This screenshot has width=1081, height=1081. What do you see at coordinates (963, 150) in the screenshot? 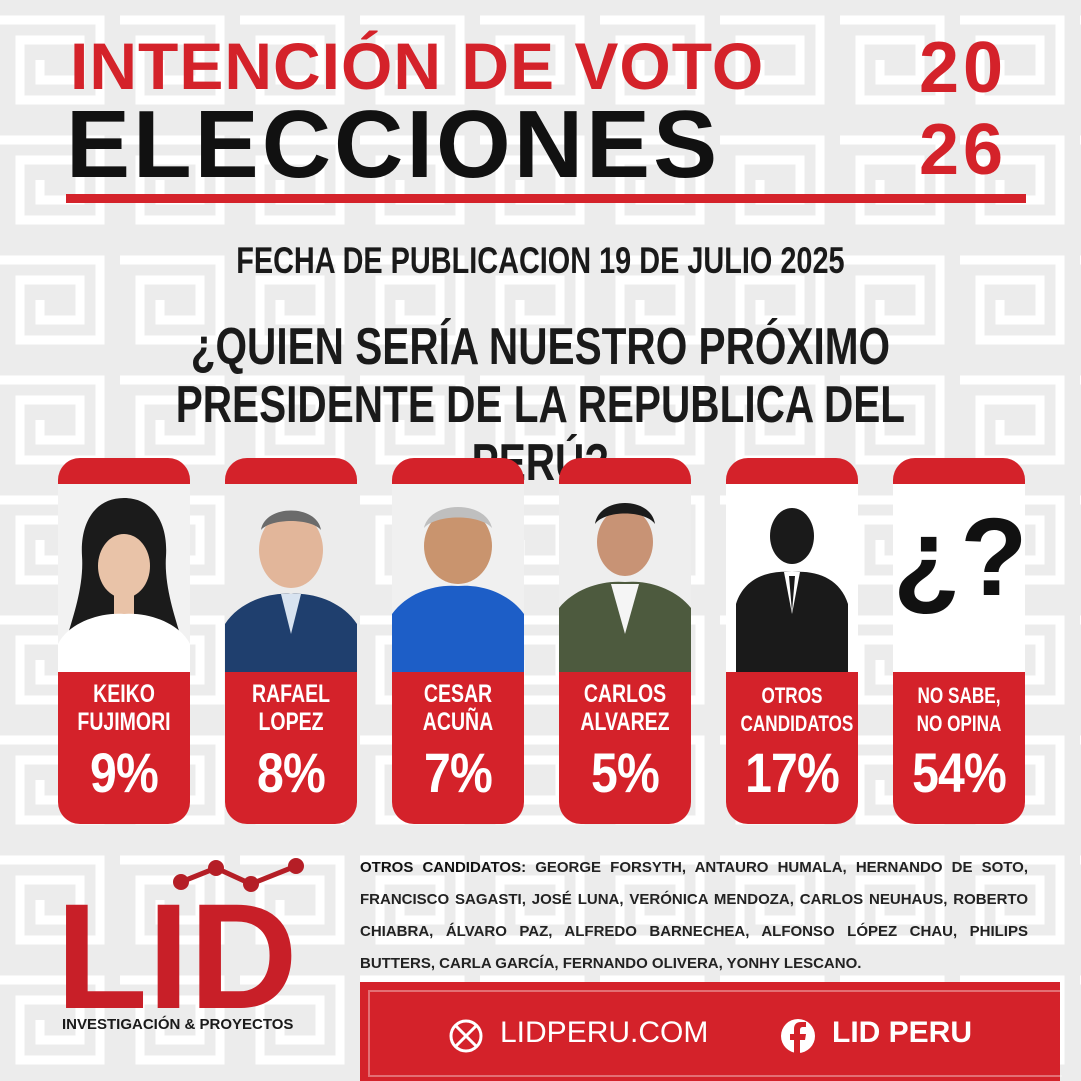
I see `year-bottom: 26` at bounding box center [963, 150].